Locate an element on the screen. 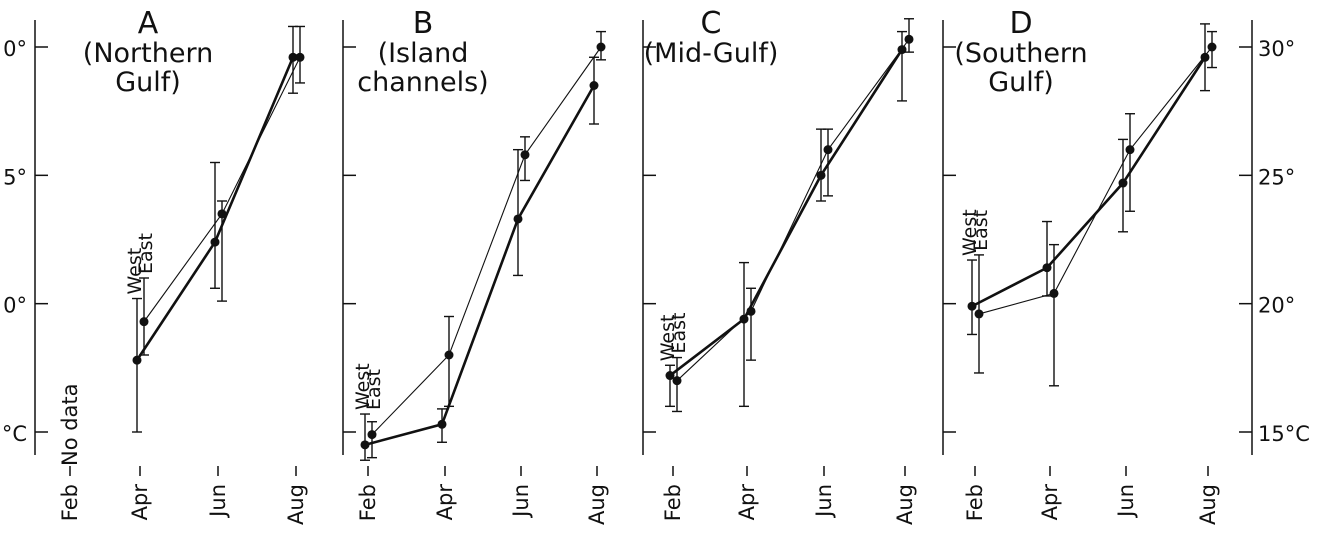  panel-region-label: (Island is located at coordinates (423, 53).